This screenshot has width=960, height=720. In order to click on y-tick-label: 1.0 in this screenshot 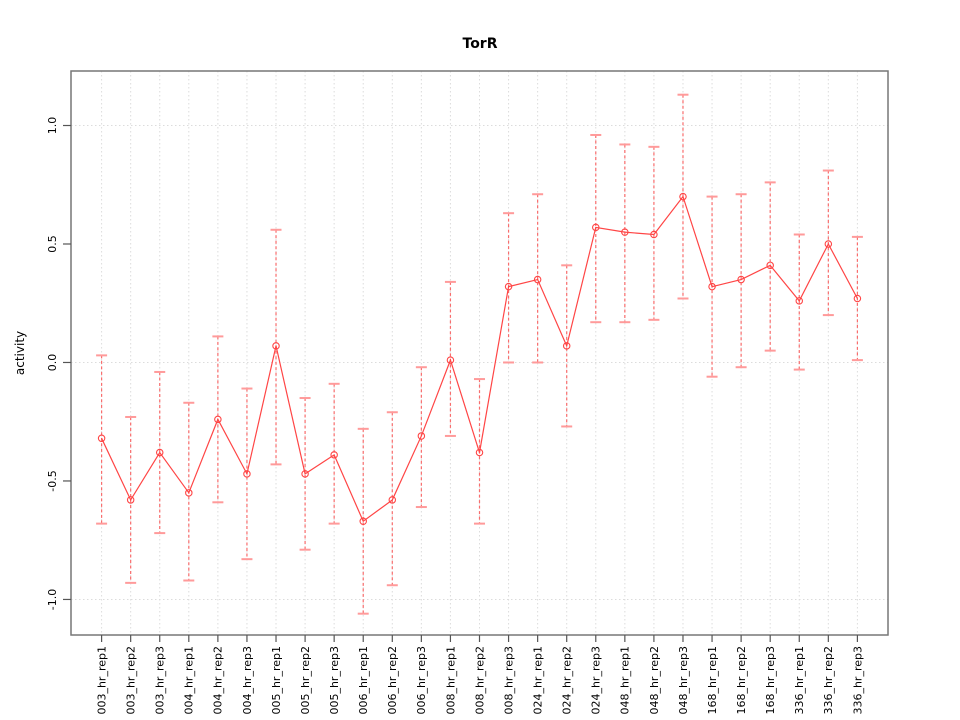, I will do `click(52, 126)`.